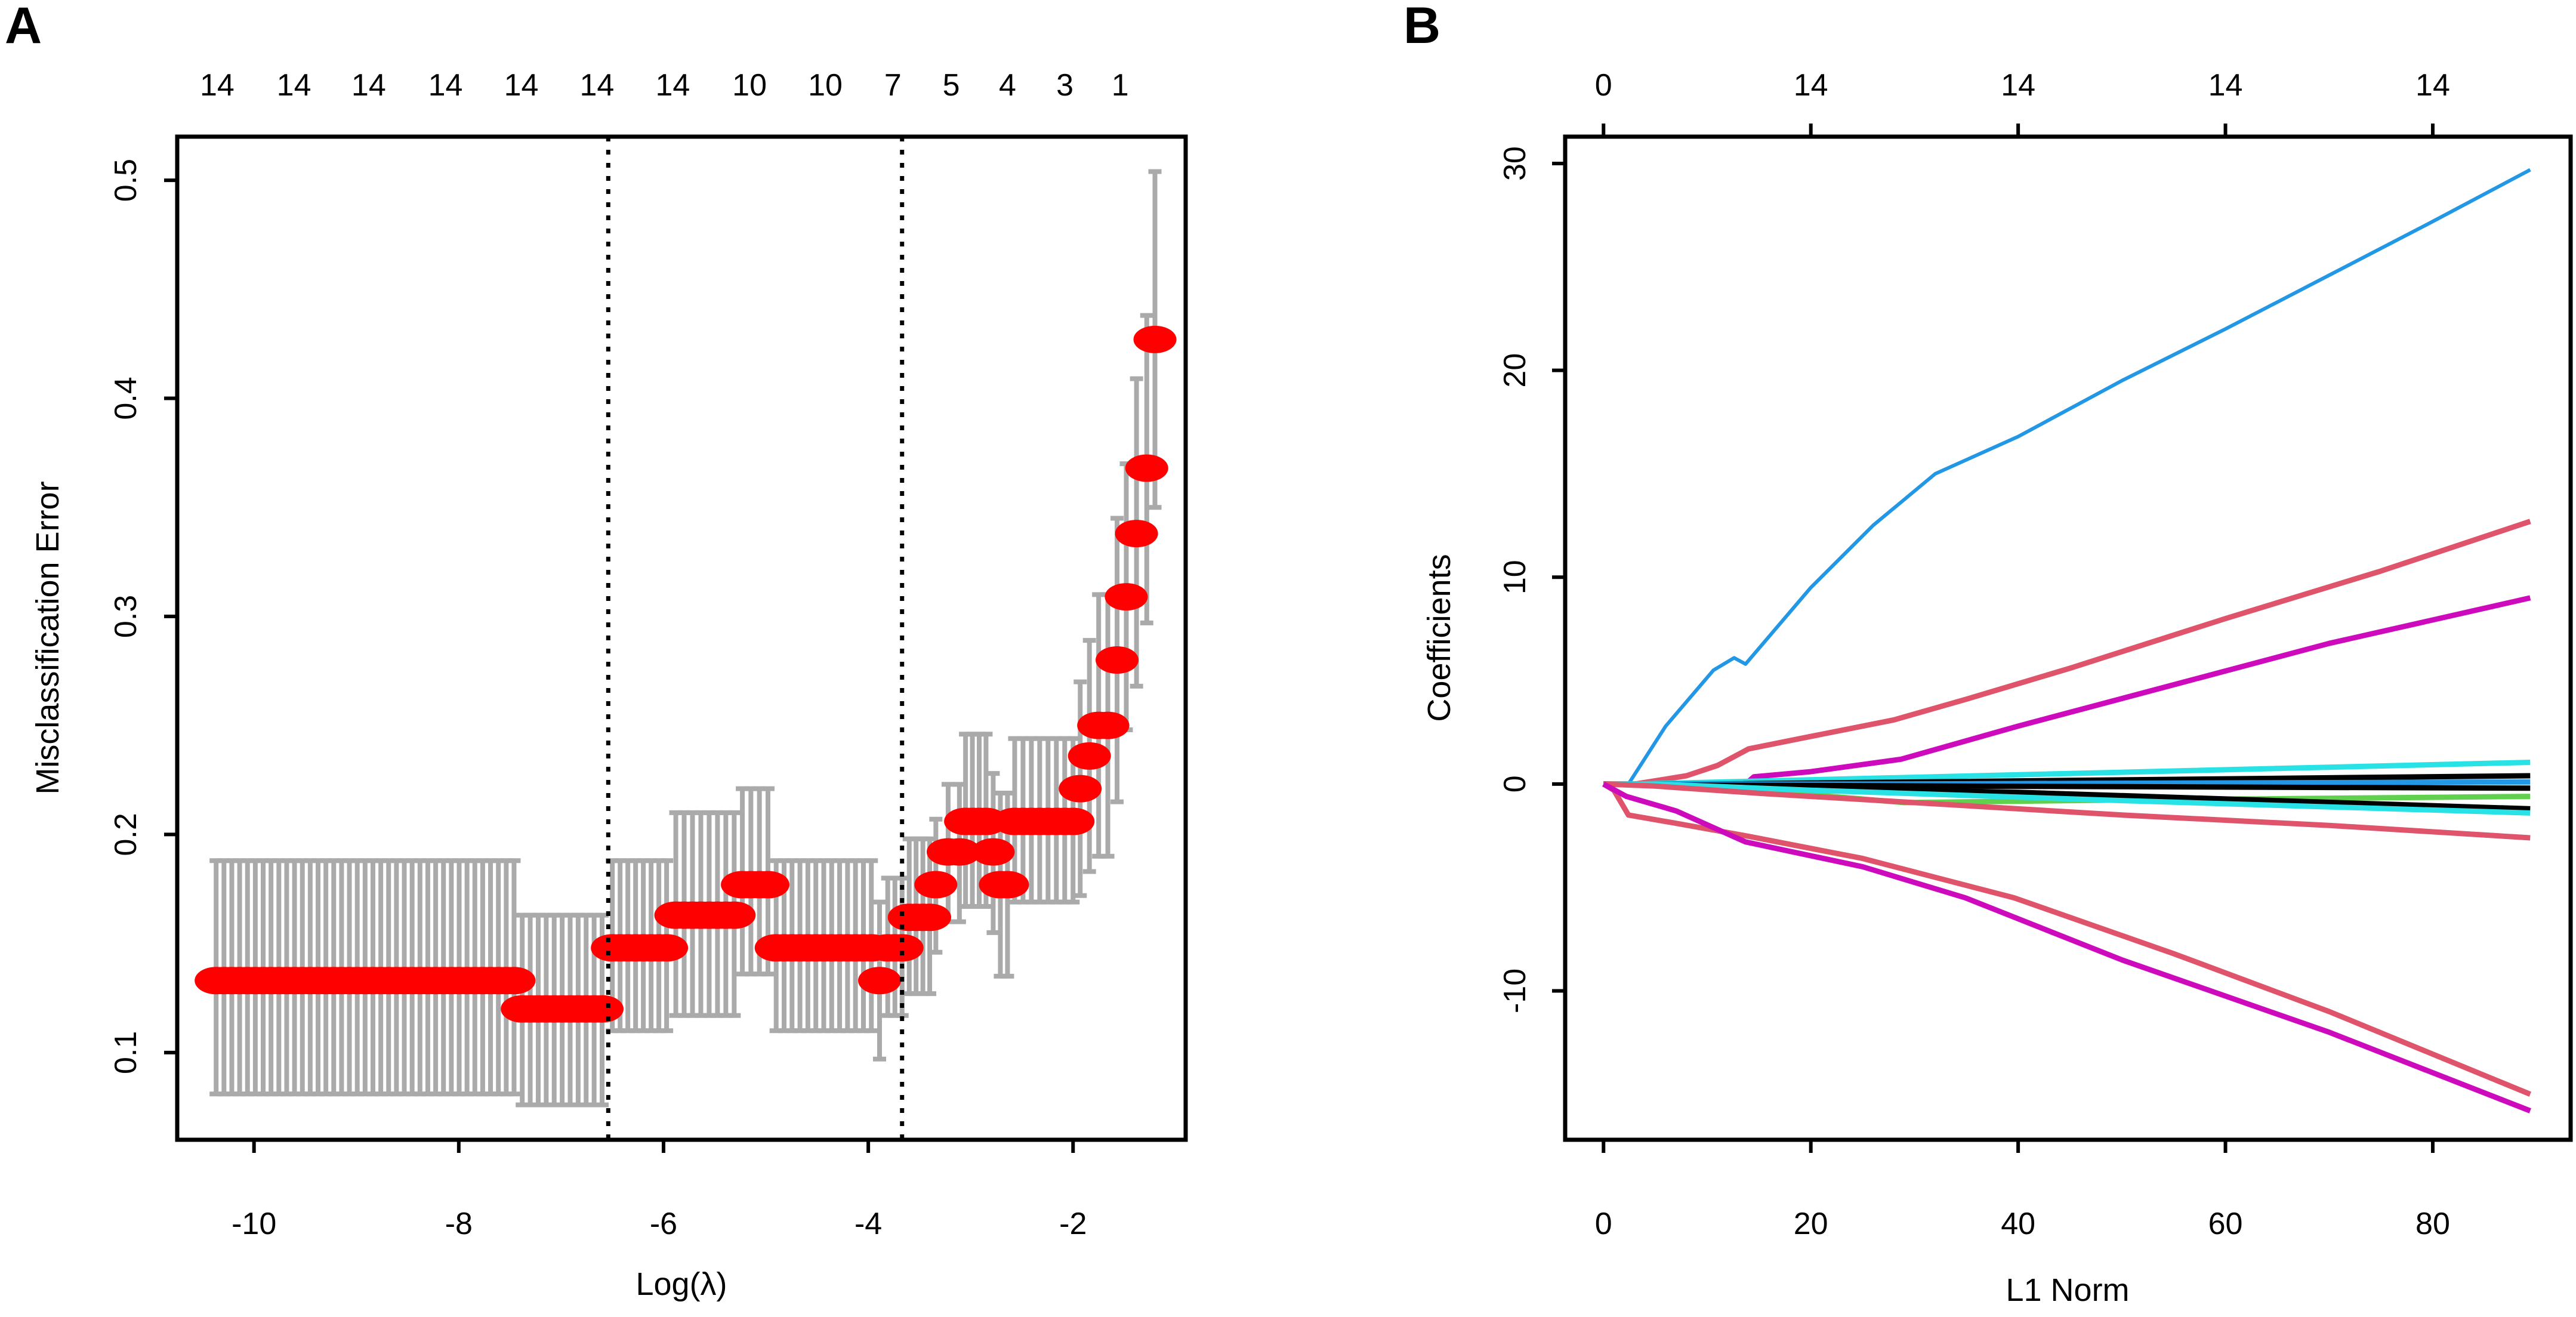 This screenshot has width=2576, height=1317. I want to click on y-tick-label: 20, so click(1515, 370).